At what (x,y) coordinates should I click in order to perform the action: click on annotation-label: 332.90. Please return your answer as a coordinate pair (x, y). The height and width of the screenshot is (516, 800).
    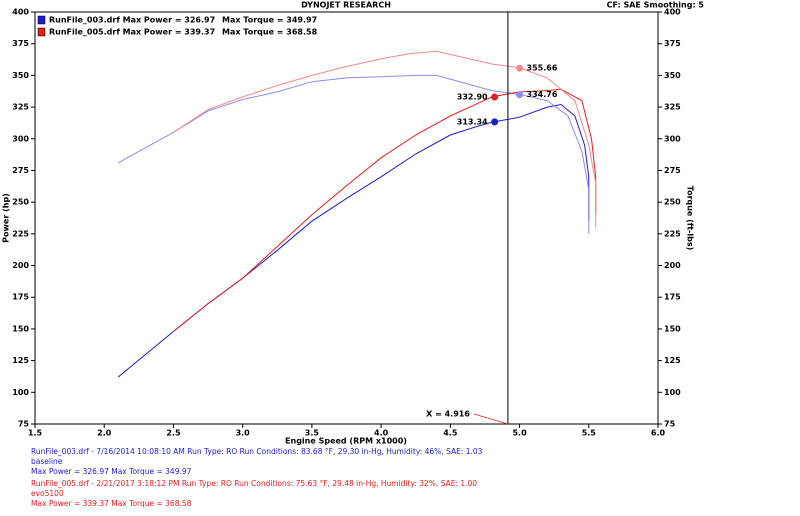
    Looking at the image, I should click on (472, 97).